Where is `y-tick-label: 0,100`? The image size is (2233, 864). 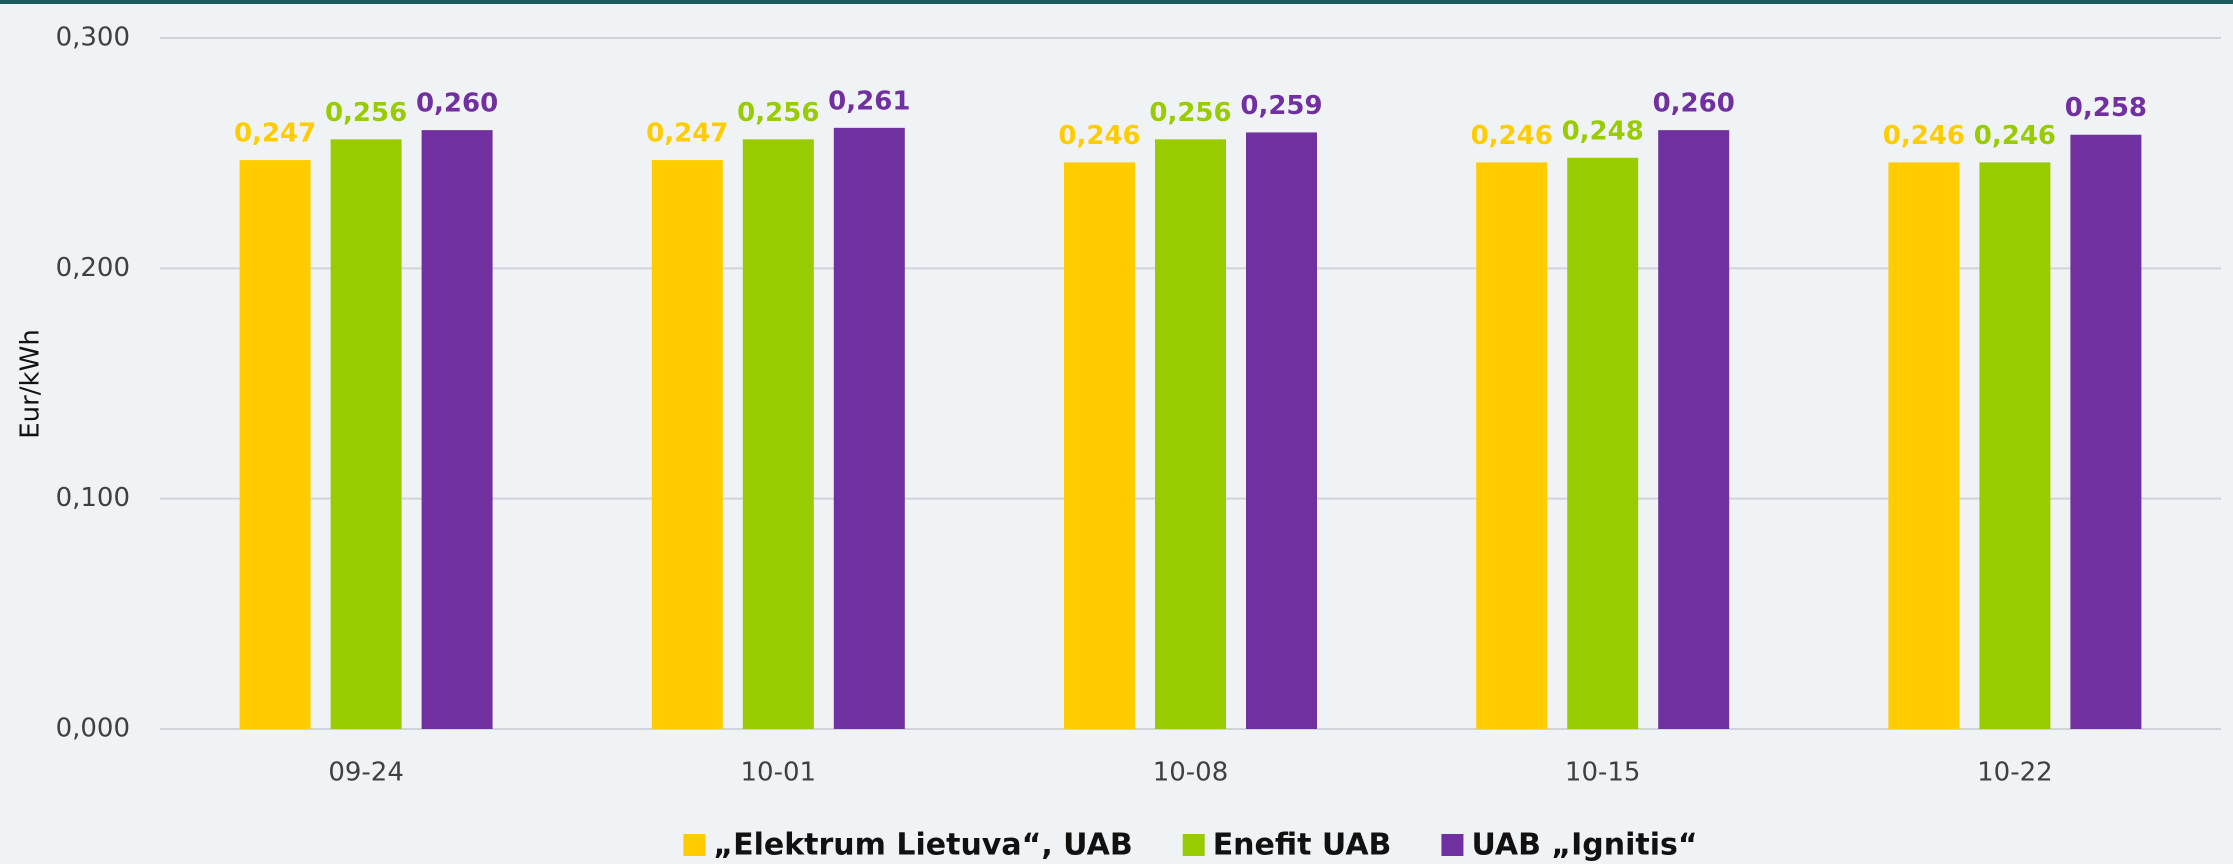 y-tick-label: 0,100 is located at coordinates (93, 498).